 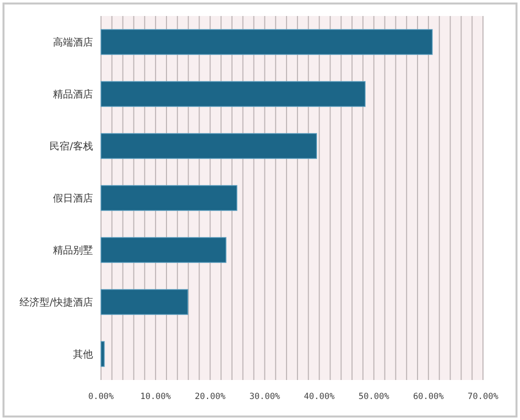 I want to click on x-tick-label: 70.00%, so click(x=483, y=397).